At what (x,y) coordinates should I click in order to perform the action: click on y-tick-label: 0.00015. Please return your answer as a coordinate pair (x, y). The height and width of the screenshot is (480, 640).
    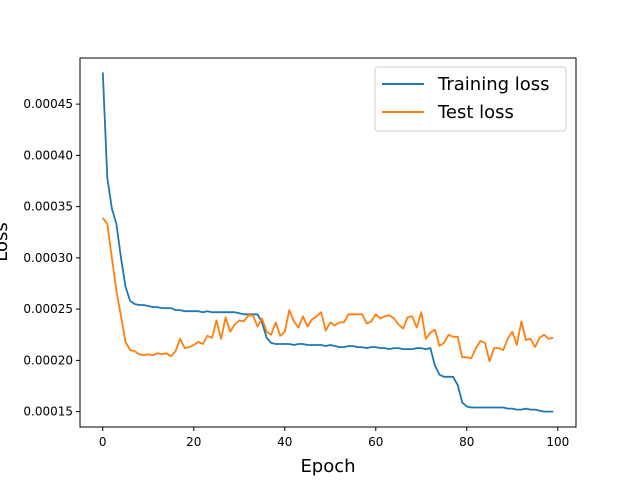
    Looking at the image, I should click on (48, 412).